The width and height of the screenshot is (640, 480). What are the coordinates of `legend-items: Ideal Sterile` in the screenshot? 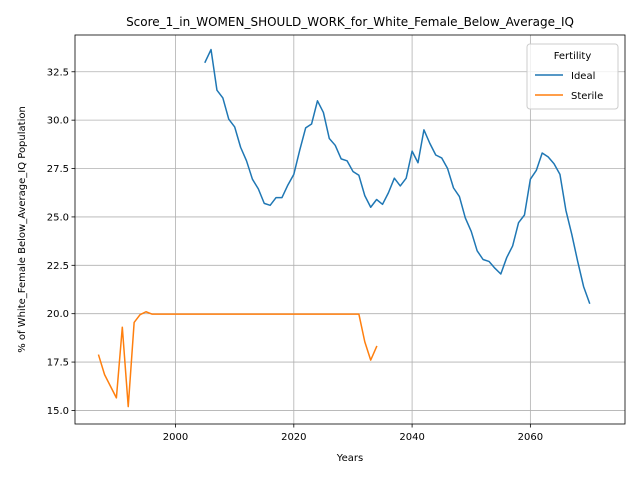 It's located at (569, 86).